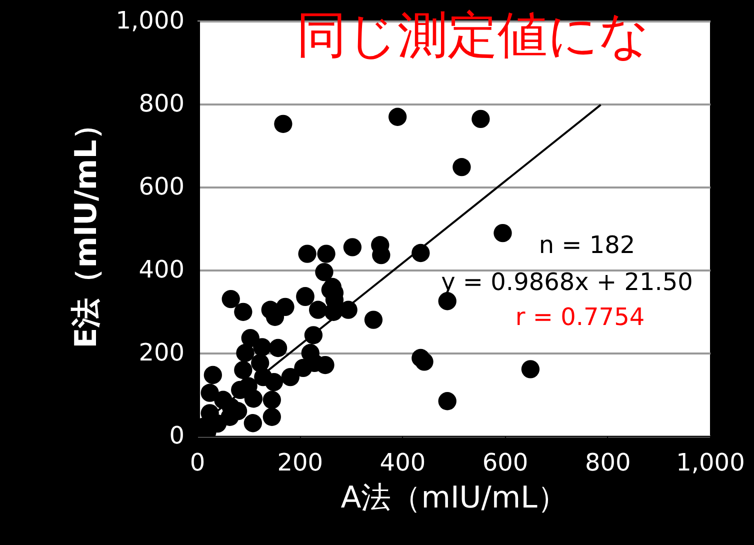  What do you see at coordinates (473, 35) in the screenshot?
I see `chart-title: 同じ測定値にな` at bounding box center [473, 35].